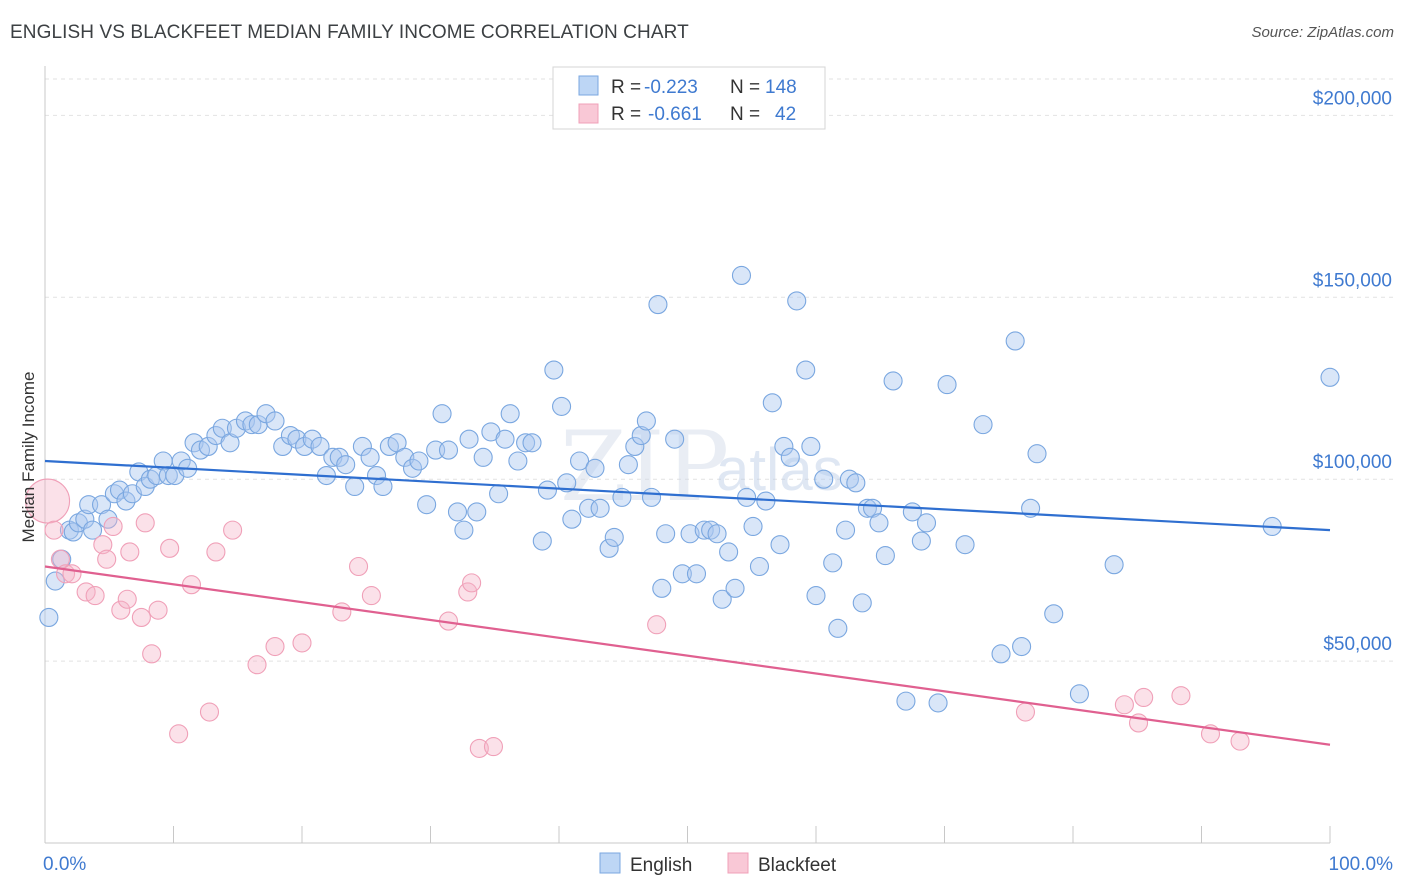  I want to click on correlation-legend: R = -0.223 N = 148 R = -0.661 N = 42, so click(689, 98).